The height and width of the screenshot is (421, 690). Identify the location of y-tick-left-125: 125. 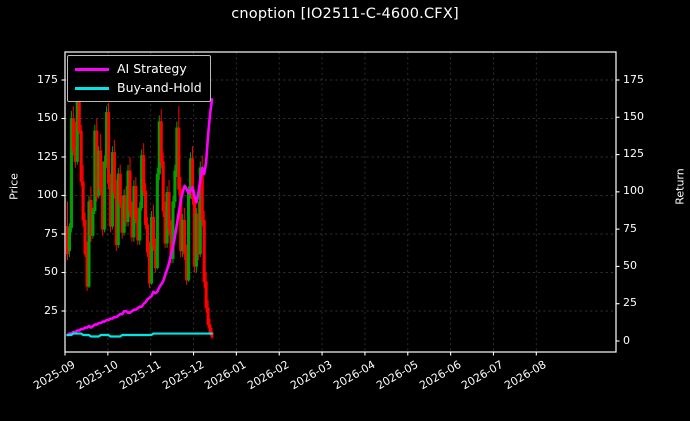
(47, 156).